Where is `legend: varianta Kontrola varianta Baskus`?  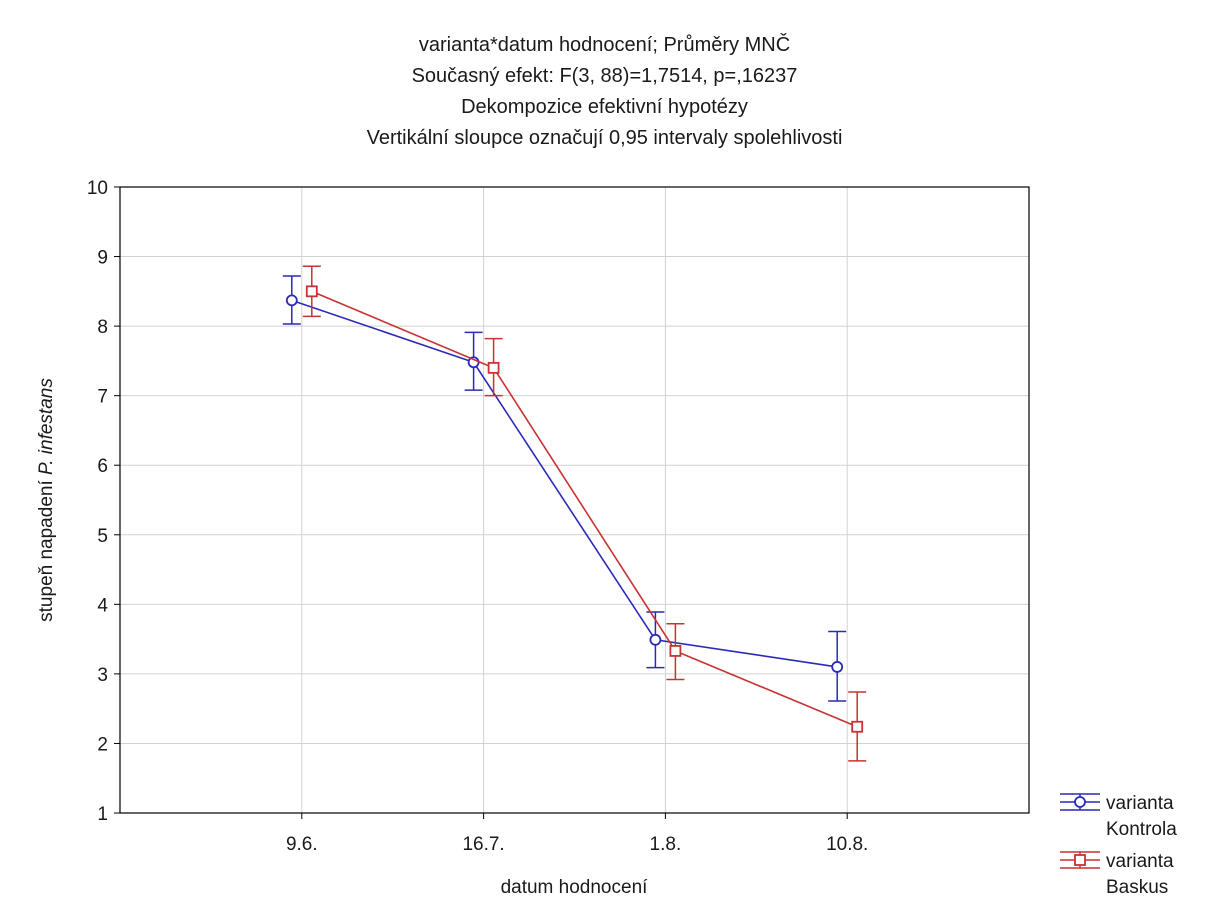
legend: varianta Kontrola varianta Baskus is located at coordinates (1133, 846).